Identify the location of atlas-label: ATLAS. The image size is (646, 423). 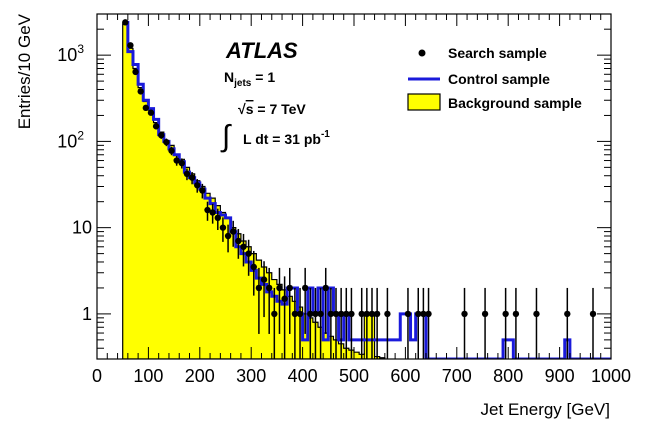
(261, 50).